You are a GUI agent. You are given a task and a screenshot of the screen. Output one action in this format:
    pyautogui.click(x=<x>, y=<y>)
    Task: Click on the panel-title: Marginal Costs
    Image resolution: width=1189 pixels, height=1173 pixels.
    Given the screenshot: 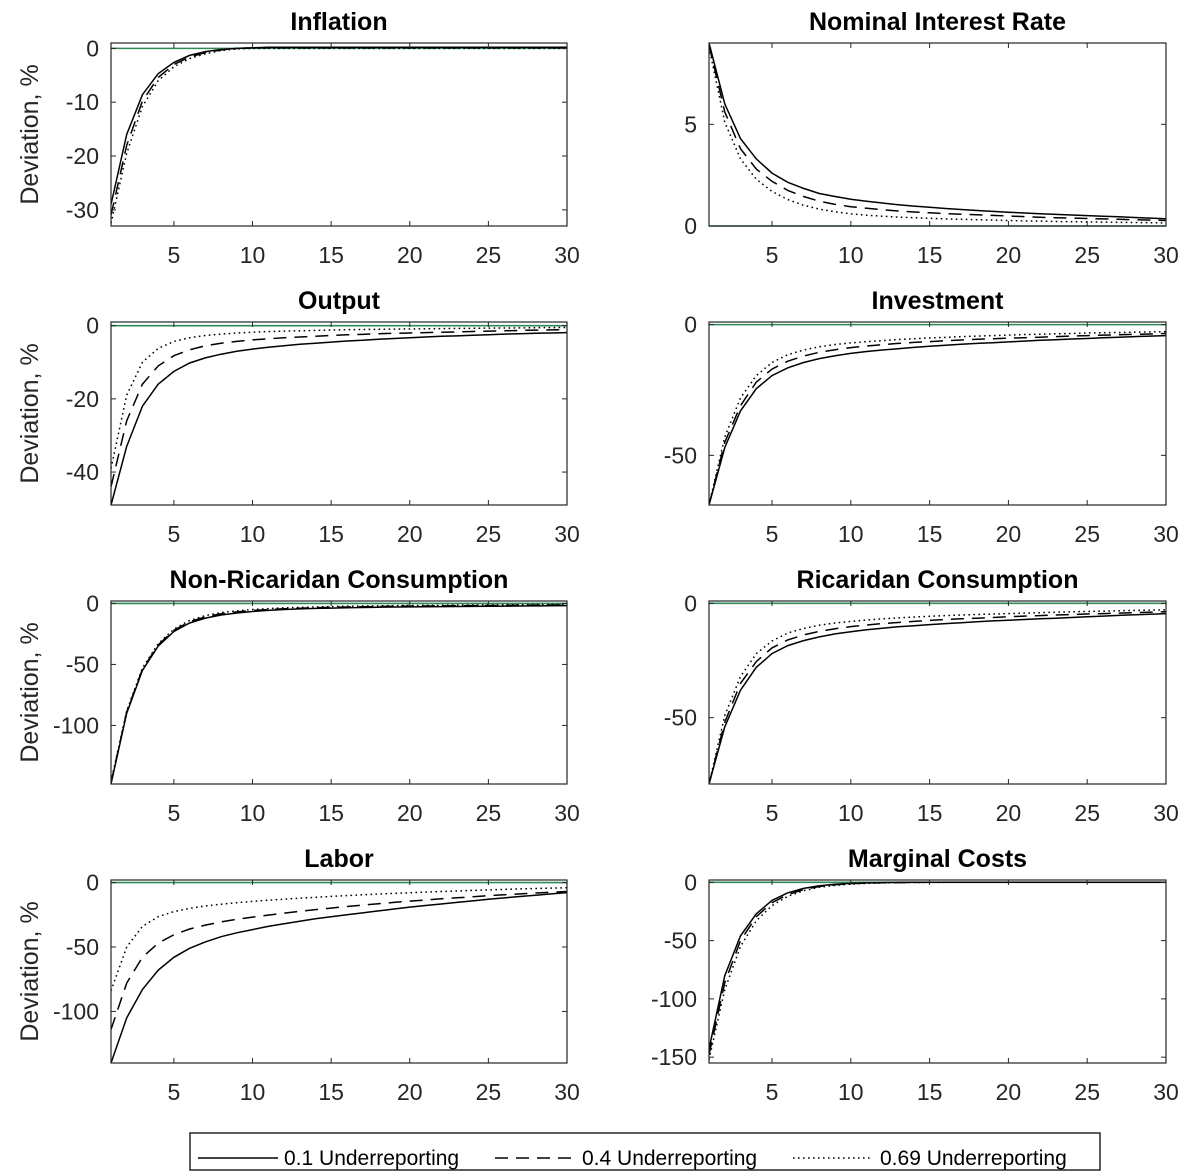 What is the action you would take?
    pyautogui.click(x=937, y=859)
    